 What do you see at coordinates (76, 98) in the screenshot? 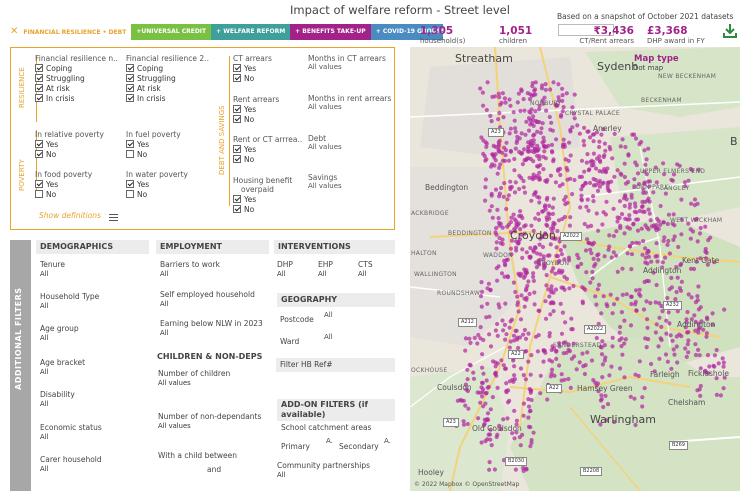
I see `checkbox-in-crisis: In crisis` at bounding box center [76, 98].